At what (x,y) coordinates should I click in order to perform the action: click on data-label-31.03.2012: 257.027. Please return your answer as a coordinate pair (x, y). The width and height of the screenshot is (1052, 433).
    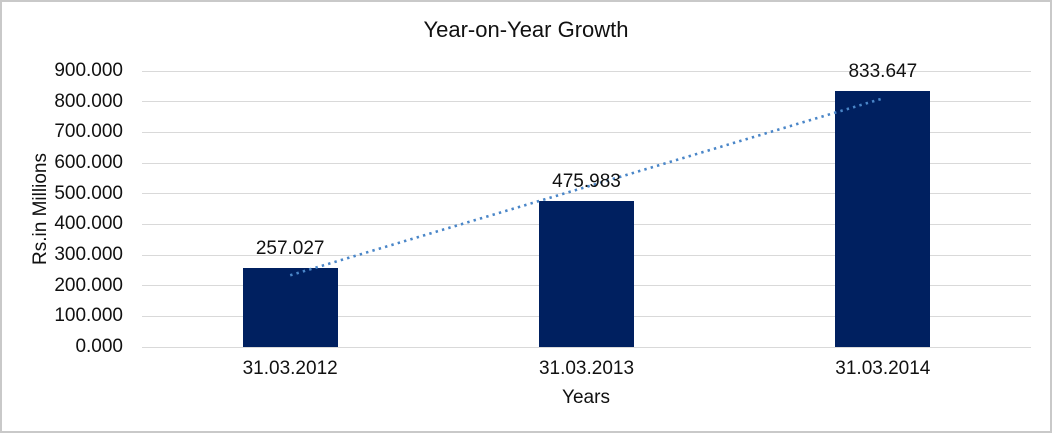
    Looking at the image, I should click on (290, 249).